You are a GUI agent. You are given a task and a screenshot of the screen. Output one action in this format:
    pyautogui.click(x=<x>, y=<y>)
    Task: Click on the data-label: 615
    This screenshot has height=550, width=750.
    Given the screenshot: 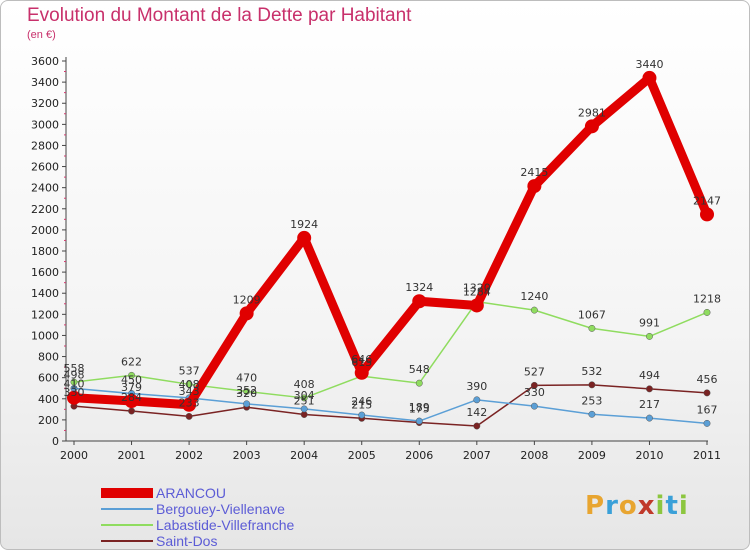 What is the action you would take?
    pyautogui.click(x=361, y=362)
    